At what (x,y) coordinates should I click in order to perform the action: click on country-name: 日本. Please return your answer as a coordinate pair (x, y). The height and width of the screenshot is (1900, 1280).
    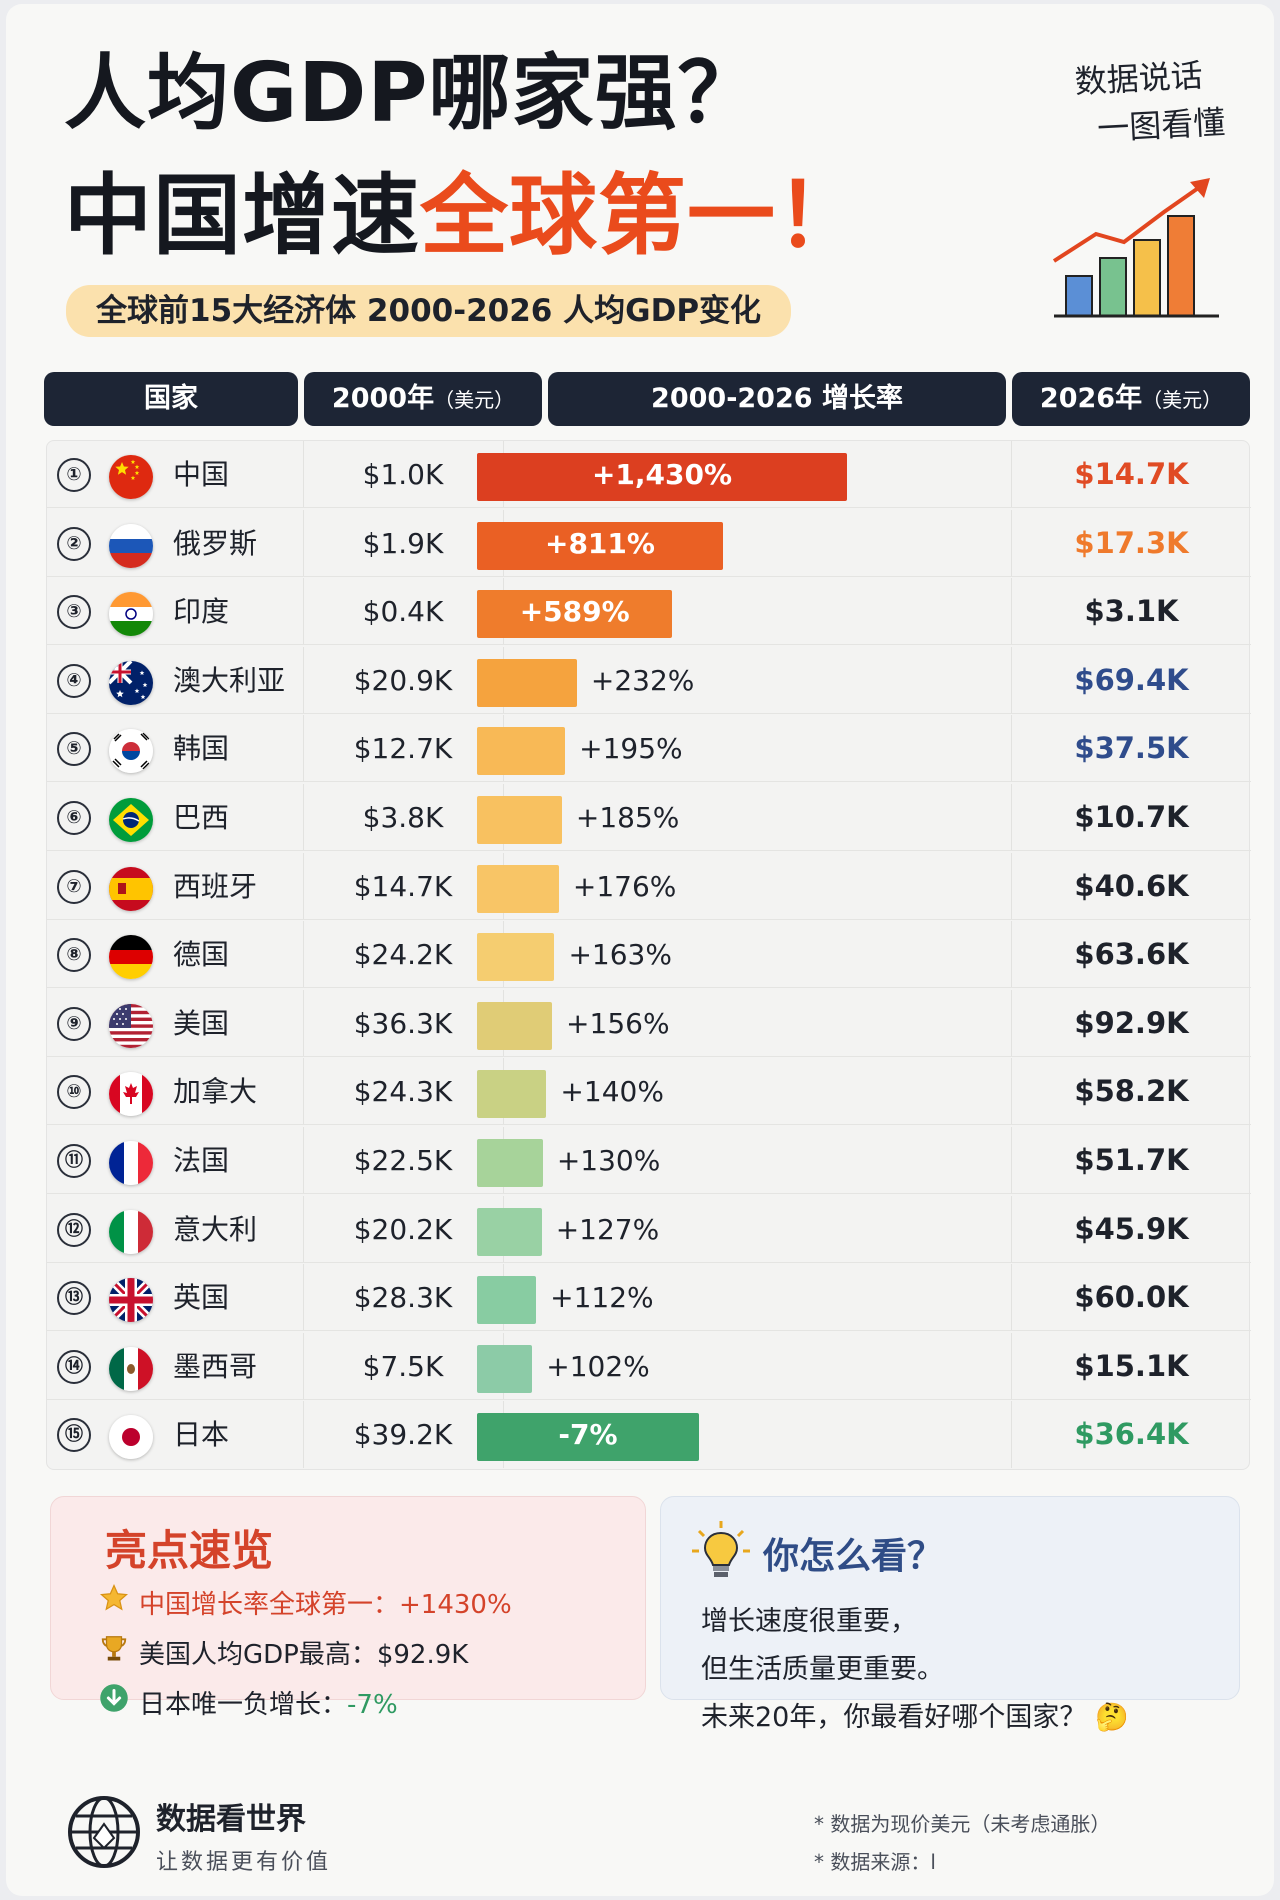
    Looking at the image, I should click on (201, 1435).